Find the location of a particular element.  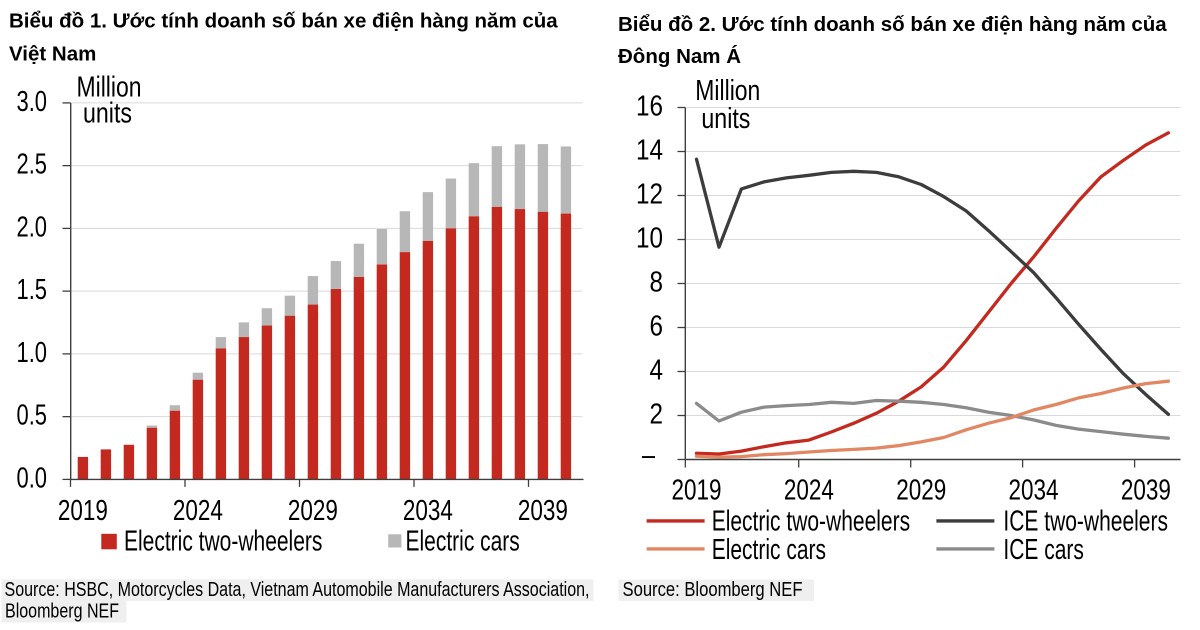

svg-text: 1.0 is located at coordinates (32, 353).